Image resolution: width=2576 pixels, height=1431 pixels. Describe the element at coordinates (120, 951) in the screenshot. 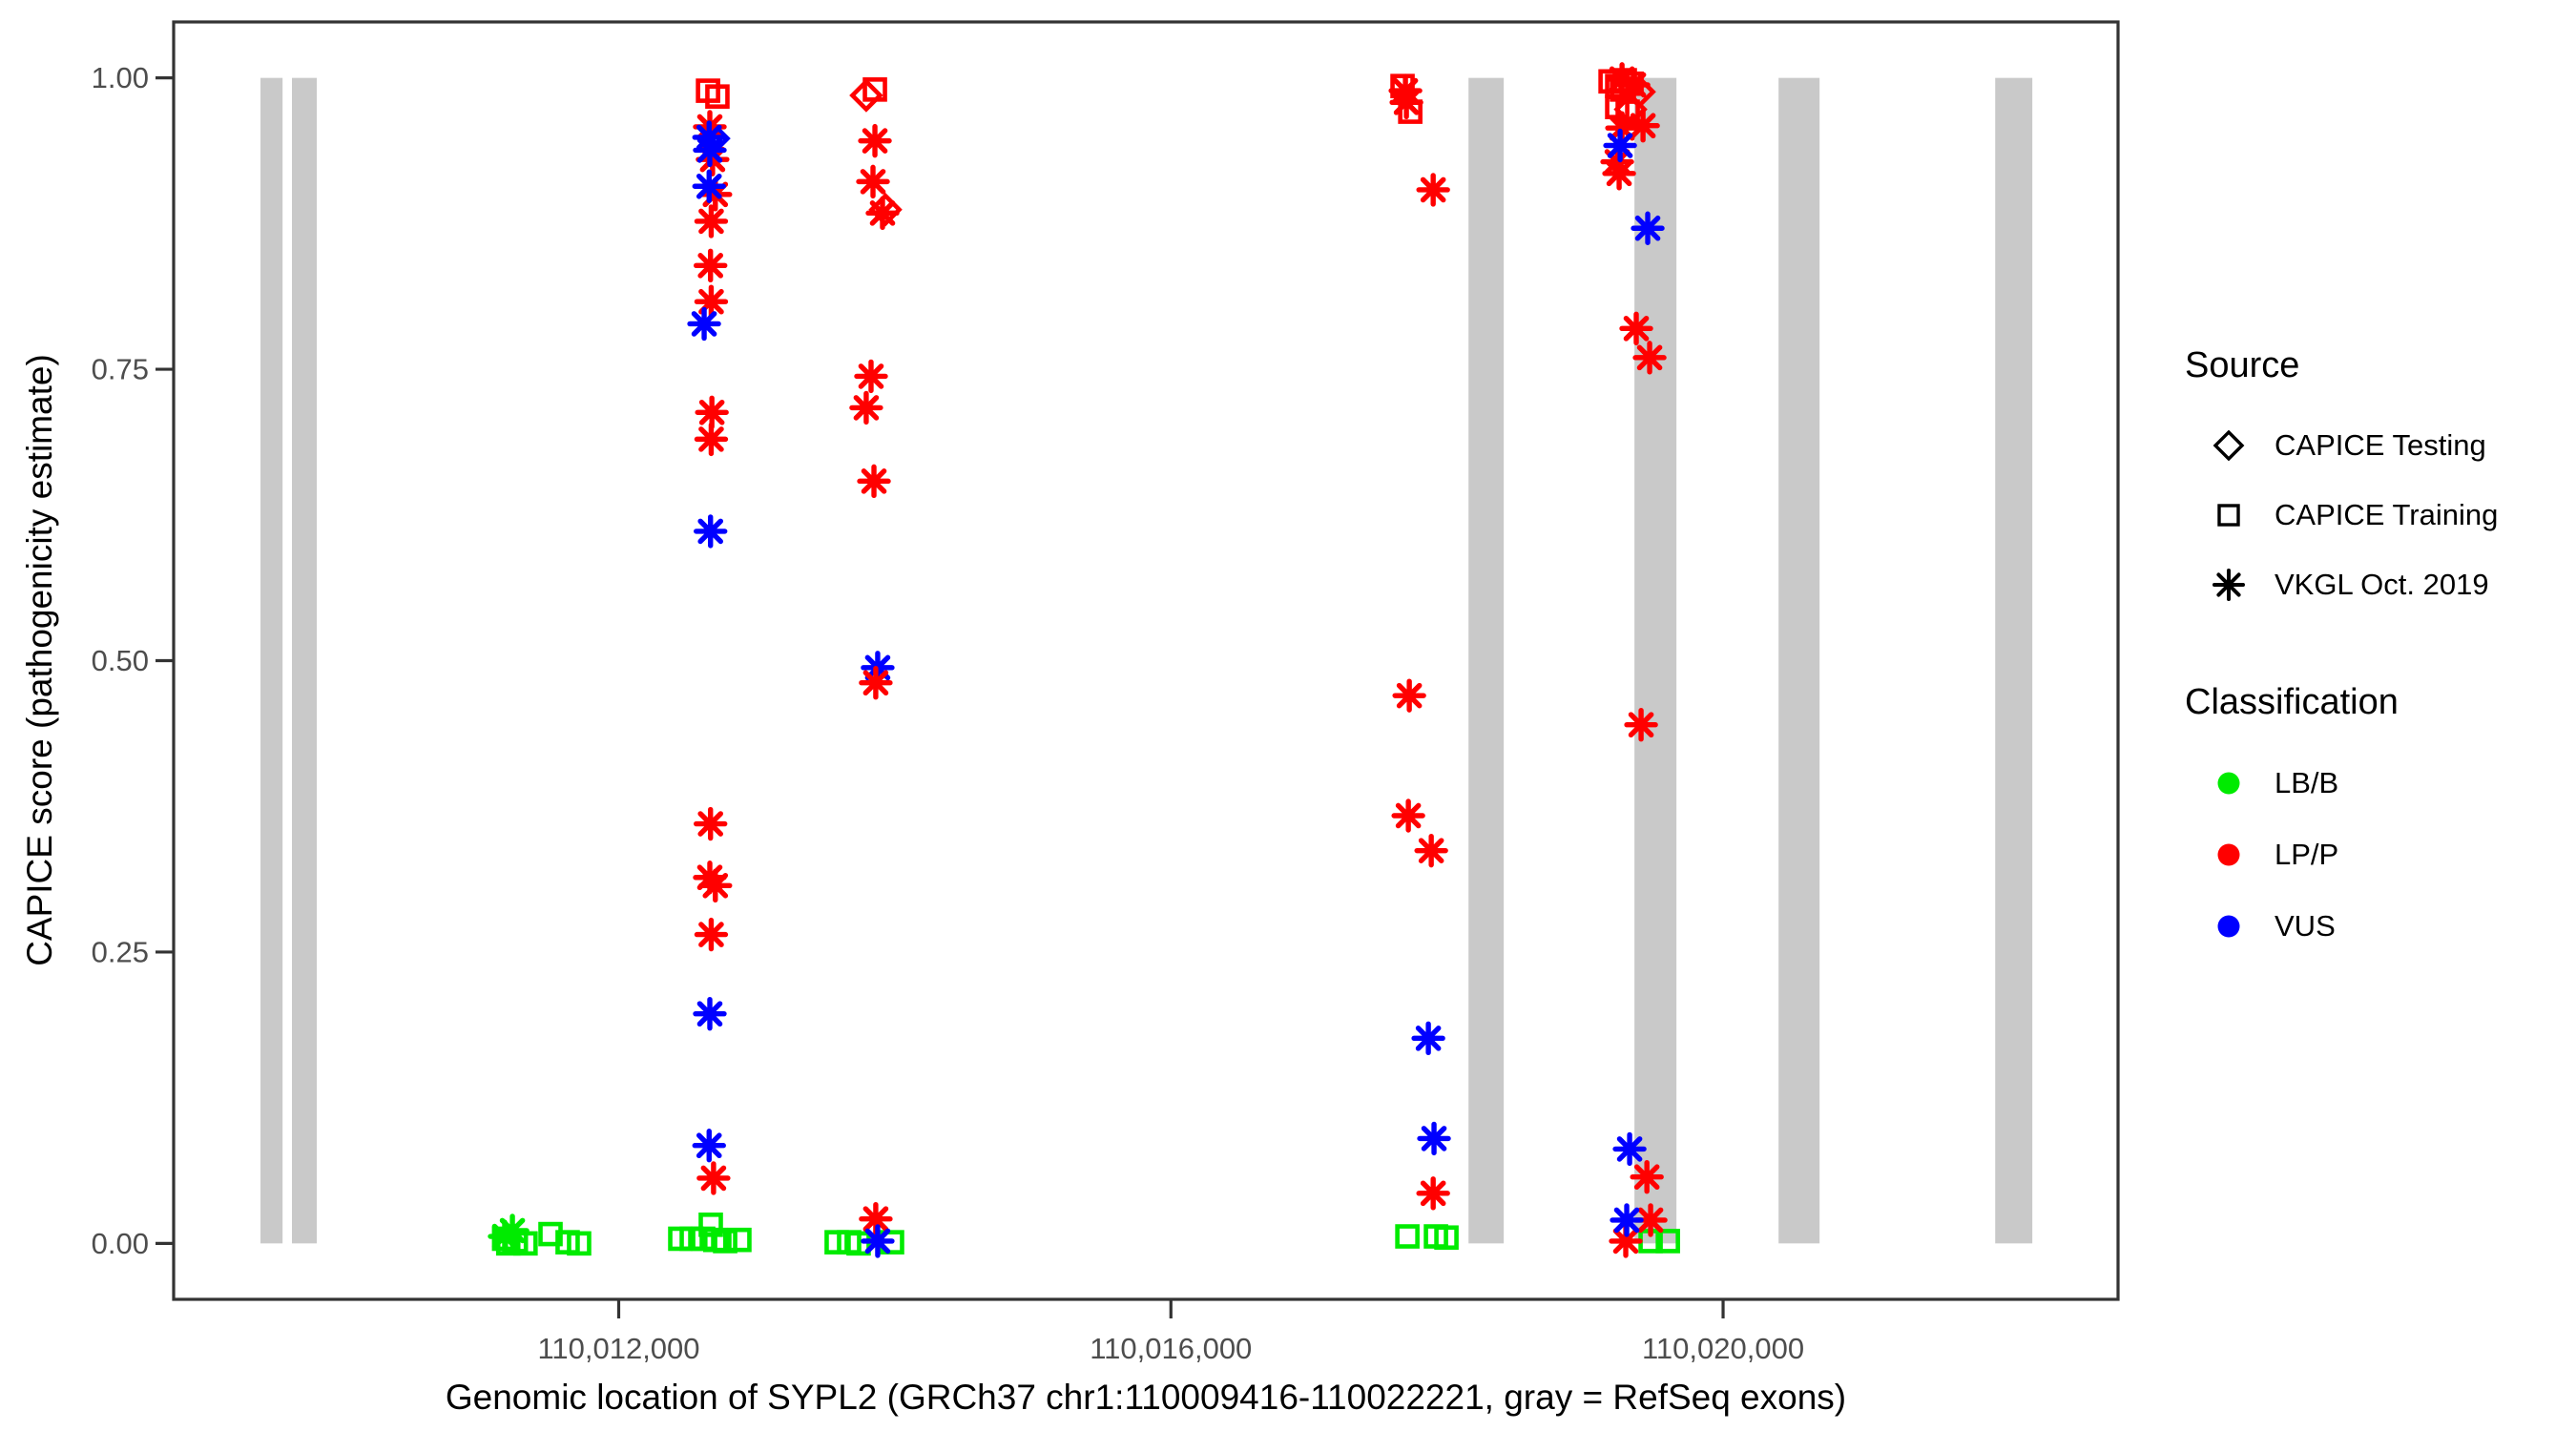

I see `y-tick-label: 0.25` at that location.